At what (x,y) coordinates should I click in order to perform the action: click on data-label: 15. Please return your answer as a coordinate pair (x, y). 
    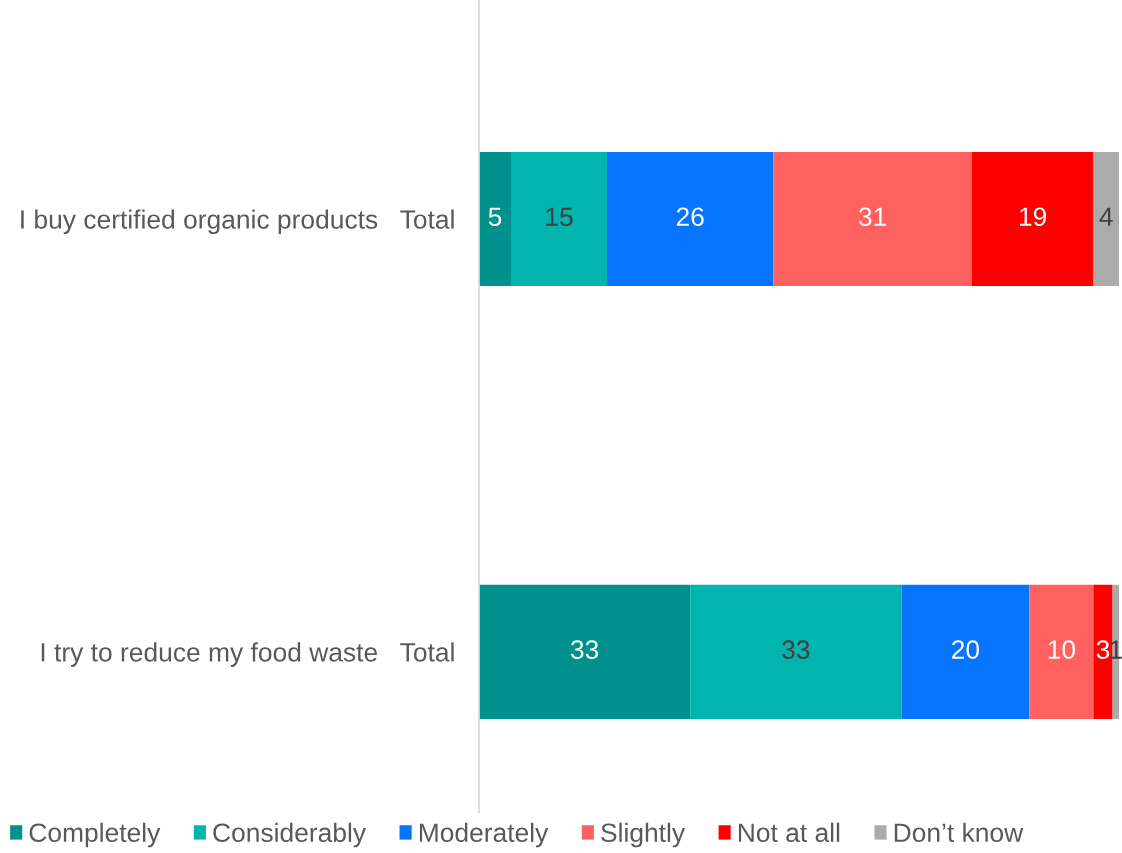
    Looking at the image, I should click on (559, 217).